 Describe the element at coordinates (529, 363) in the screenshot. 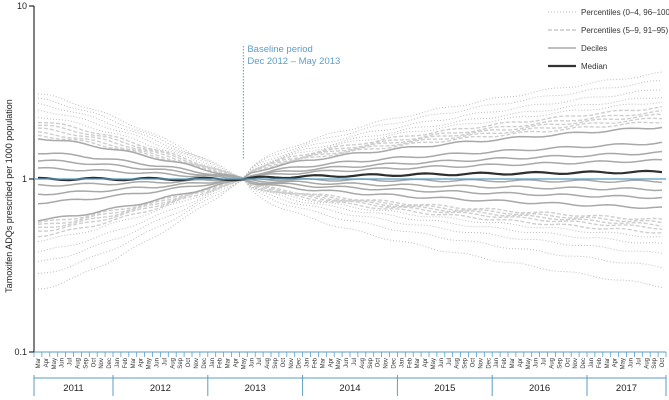

I see `month-label-62: May` at that location.